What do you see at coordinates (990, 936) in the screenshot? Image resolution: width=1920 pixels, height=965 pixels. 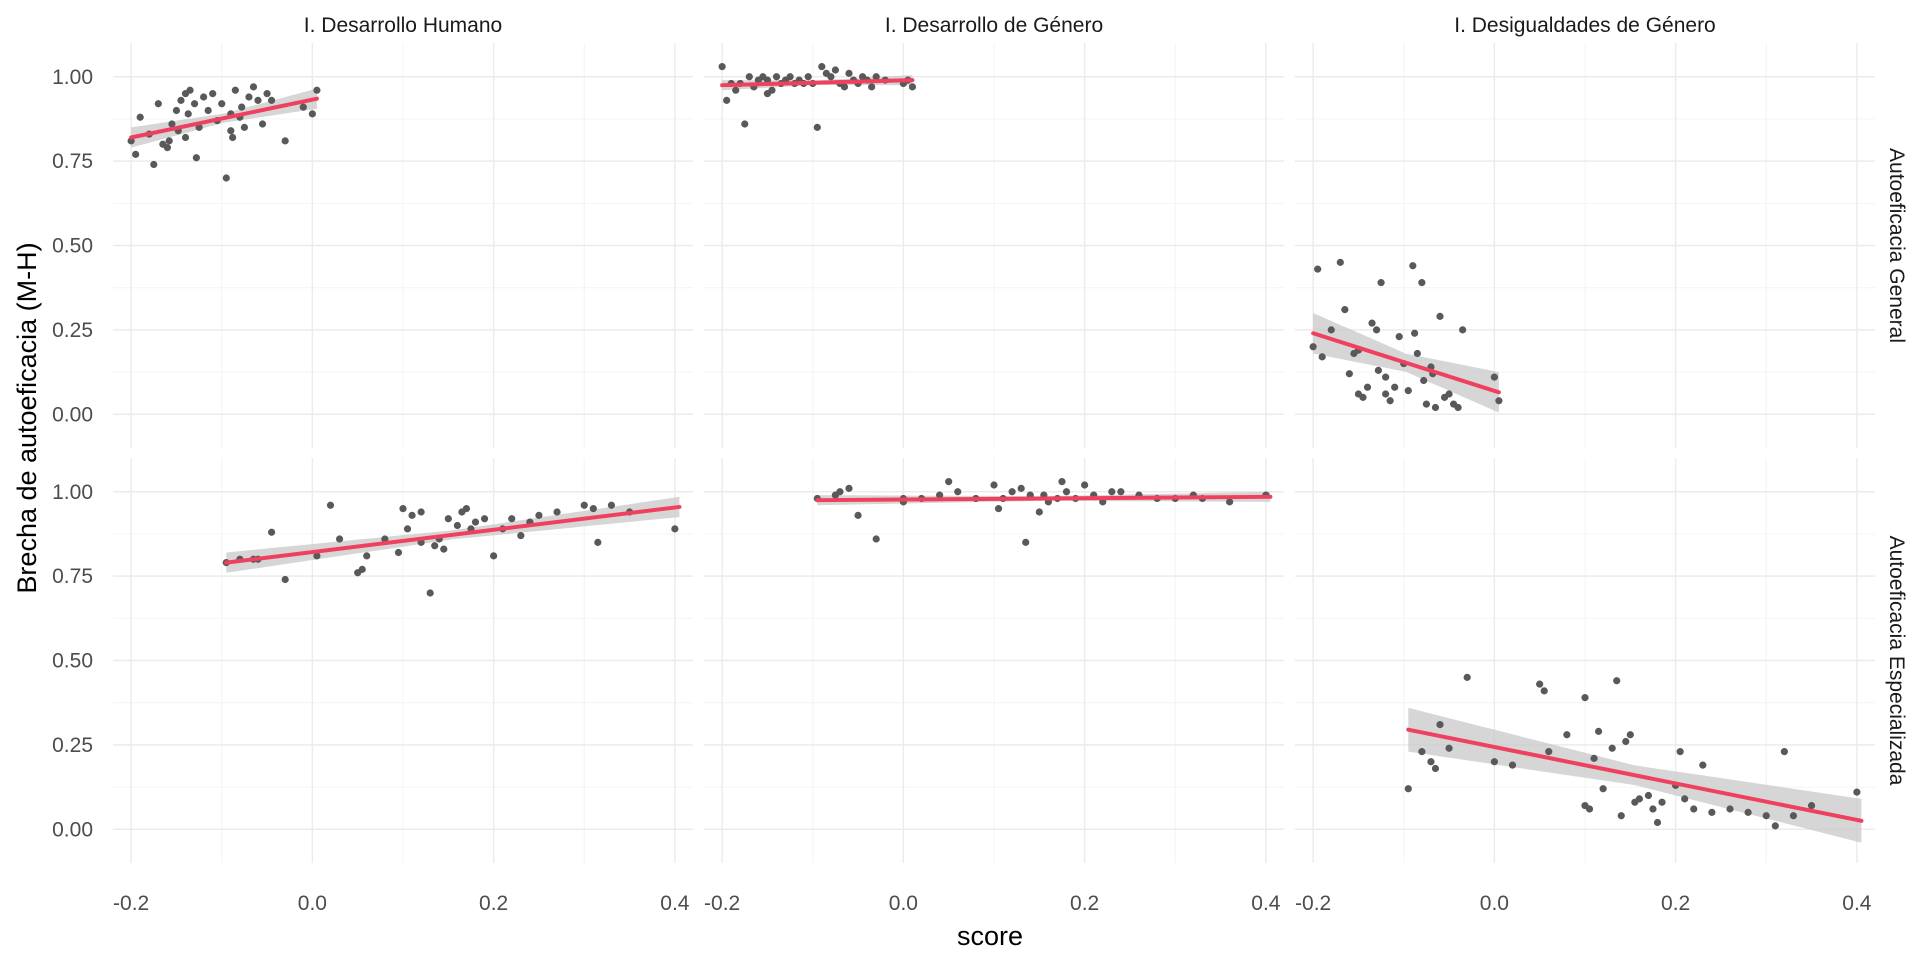 I see `x-axis-title: score` at bounding box center [990, 936].